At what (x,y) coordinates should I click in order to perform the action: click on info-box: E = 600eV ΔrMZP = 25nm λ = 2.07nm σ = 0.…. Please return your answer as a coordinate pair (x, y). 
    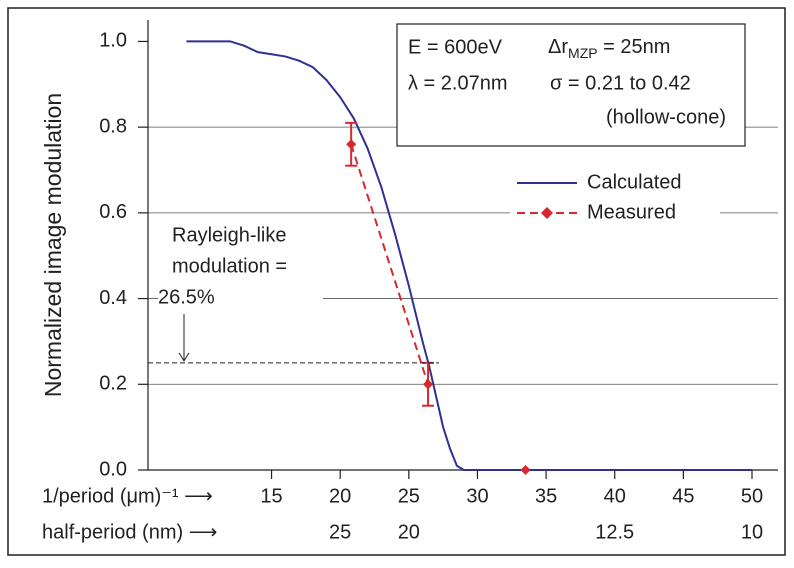
    Looking at the image, I should click on (571, 85).